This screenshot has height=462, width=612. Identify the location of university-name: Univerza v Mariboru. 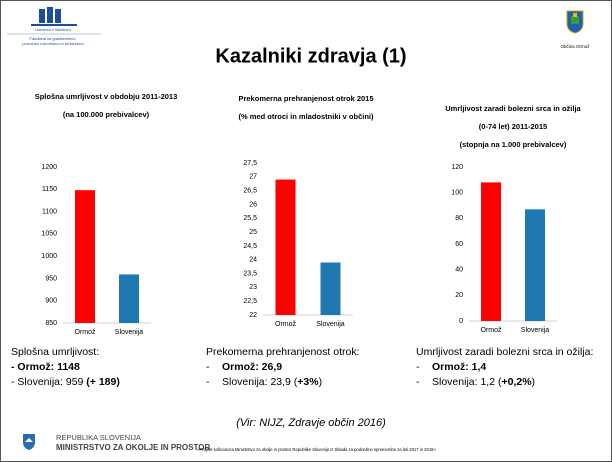
(53, 29).